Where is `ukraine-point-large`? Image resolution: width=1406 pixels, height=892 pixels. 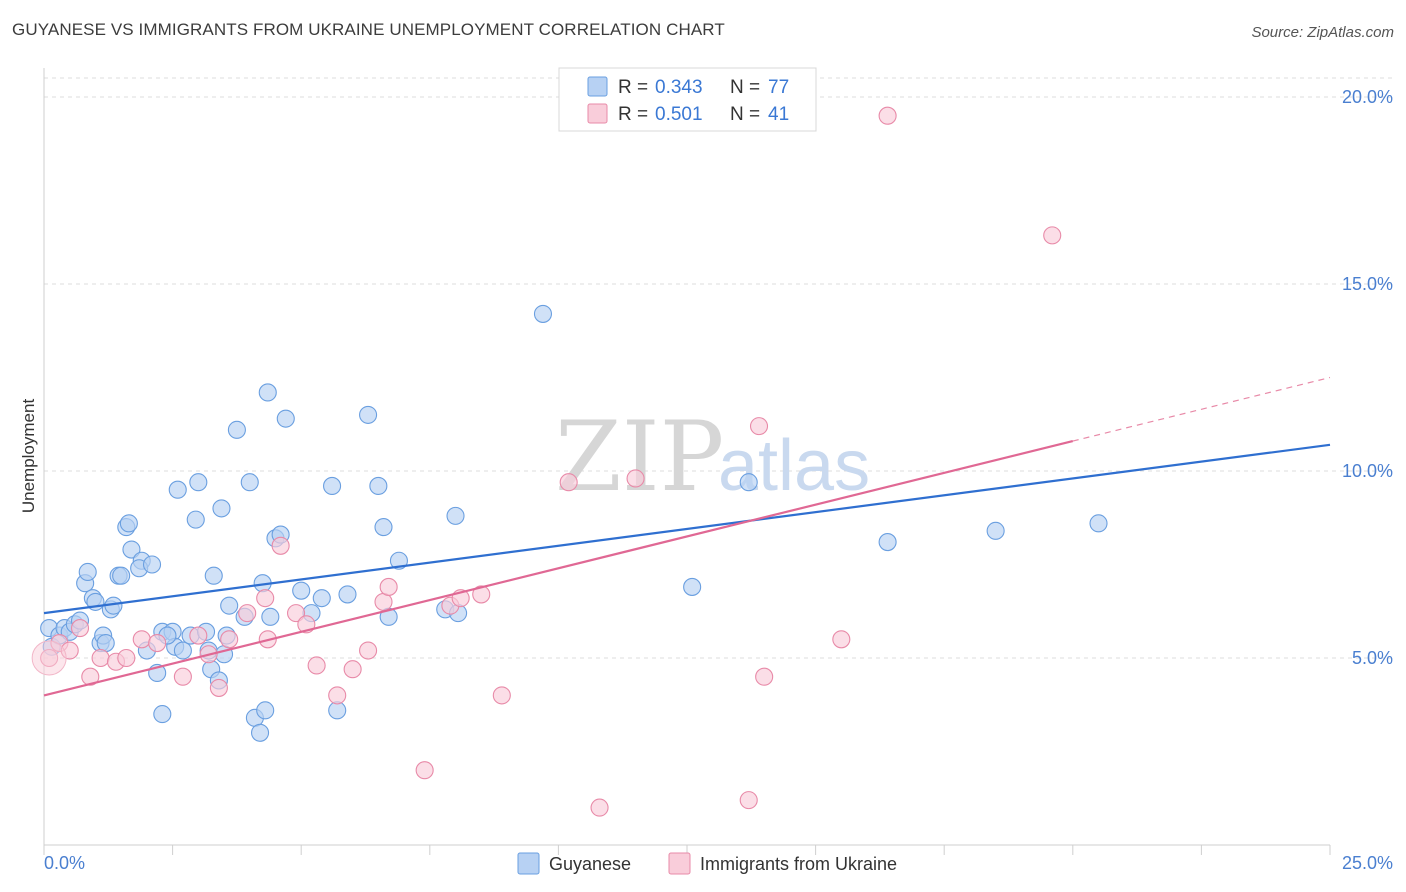
ukraine-point-large is located at coordinates (49, 658).